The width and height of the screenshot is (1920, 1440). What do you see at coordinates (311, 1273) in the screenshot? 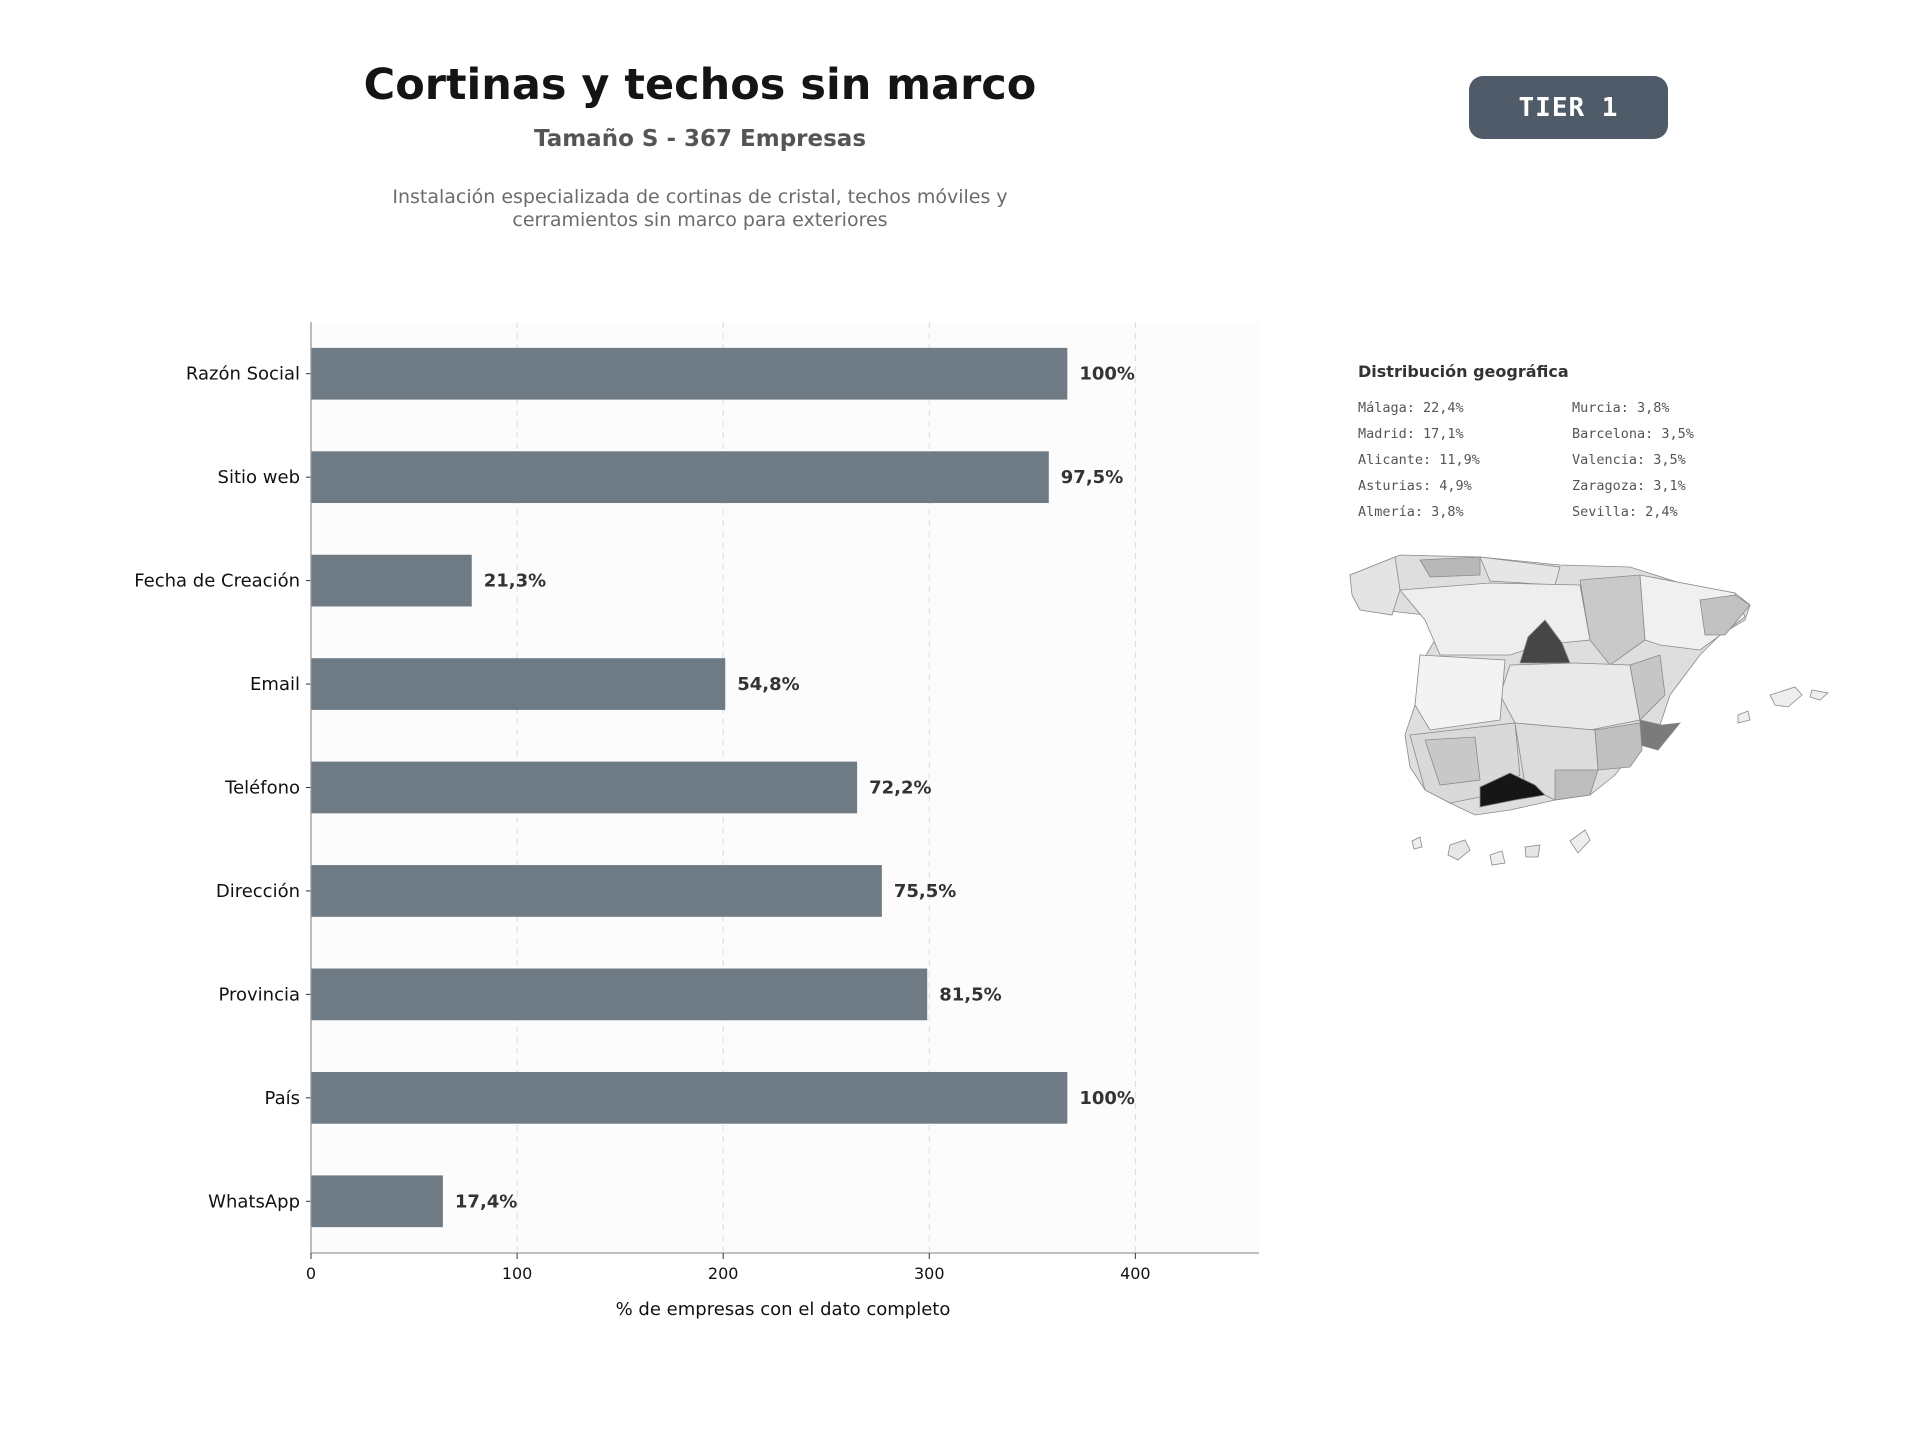
I see `x-tick-label: 0` at bounding box center [311, 1273].